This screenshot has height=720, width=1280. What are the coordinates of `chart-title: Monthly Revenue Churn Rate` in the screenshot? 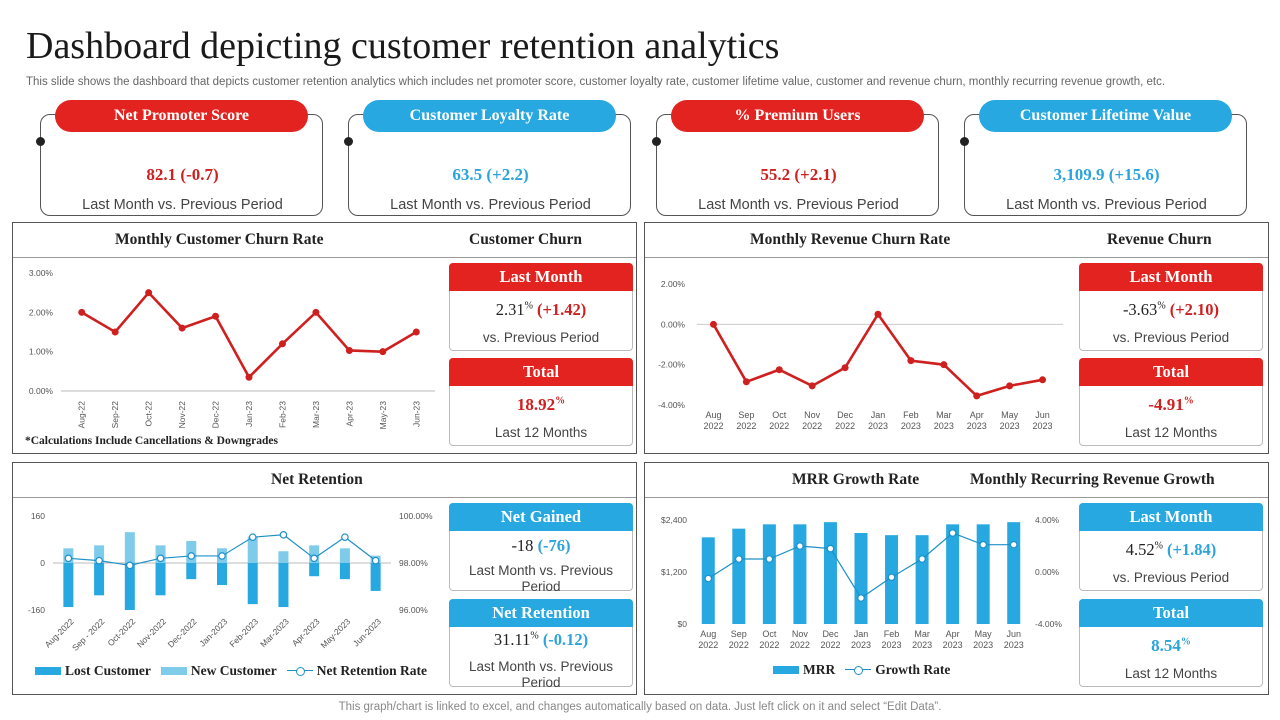 It's located at (850, 239).